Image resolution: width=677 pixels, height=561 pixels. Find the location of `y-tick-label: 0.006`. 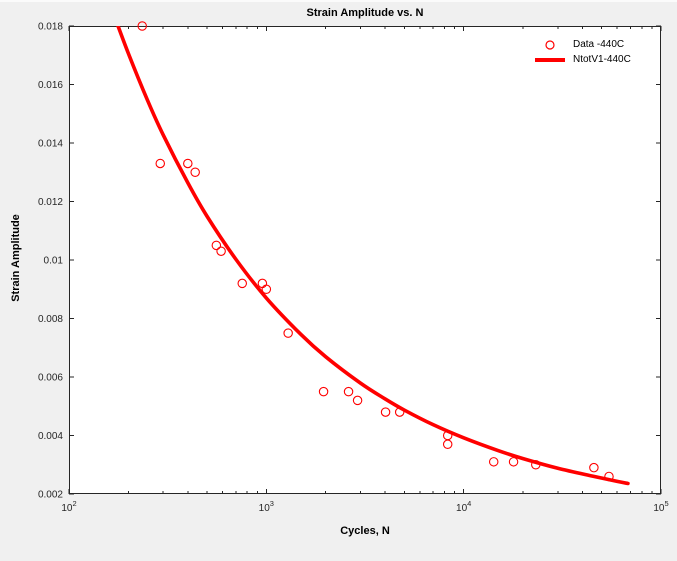

y-tick-label: 0.006 is located at coordinates (50, 378).